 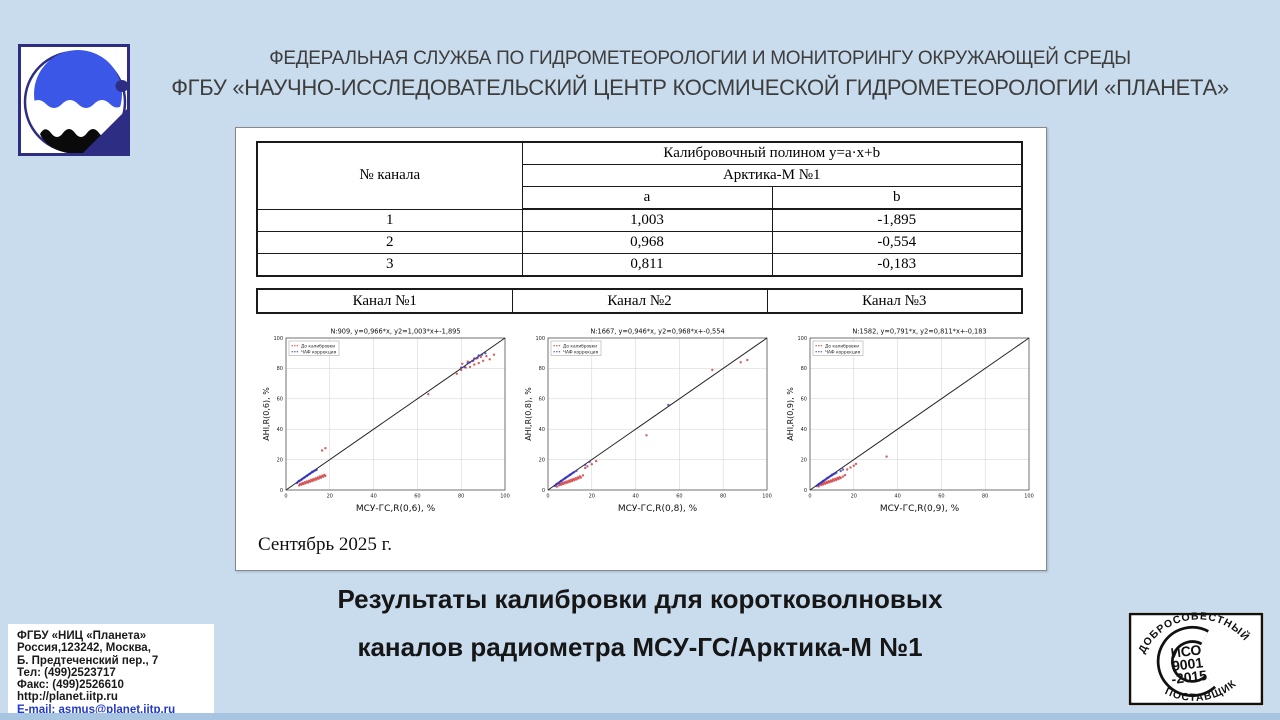 What do you see at coordinates (384, 301) in the screenshot?
I see `table-cell-channel-1: Канал №1` at bounding box center [384, 301].